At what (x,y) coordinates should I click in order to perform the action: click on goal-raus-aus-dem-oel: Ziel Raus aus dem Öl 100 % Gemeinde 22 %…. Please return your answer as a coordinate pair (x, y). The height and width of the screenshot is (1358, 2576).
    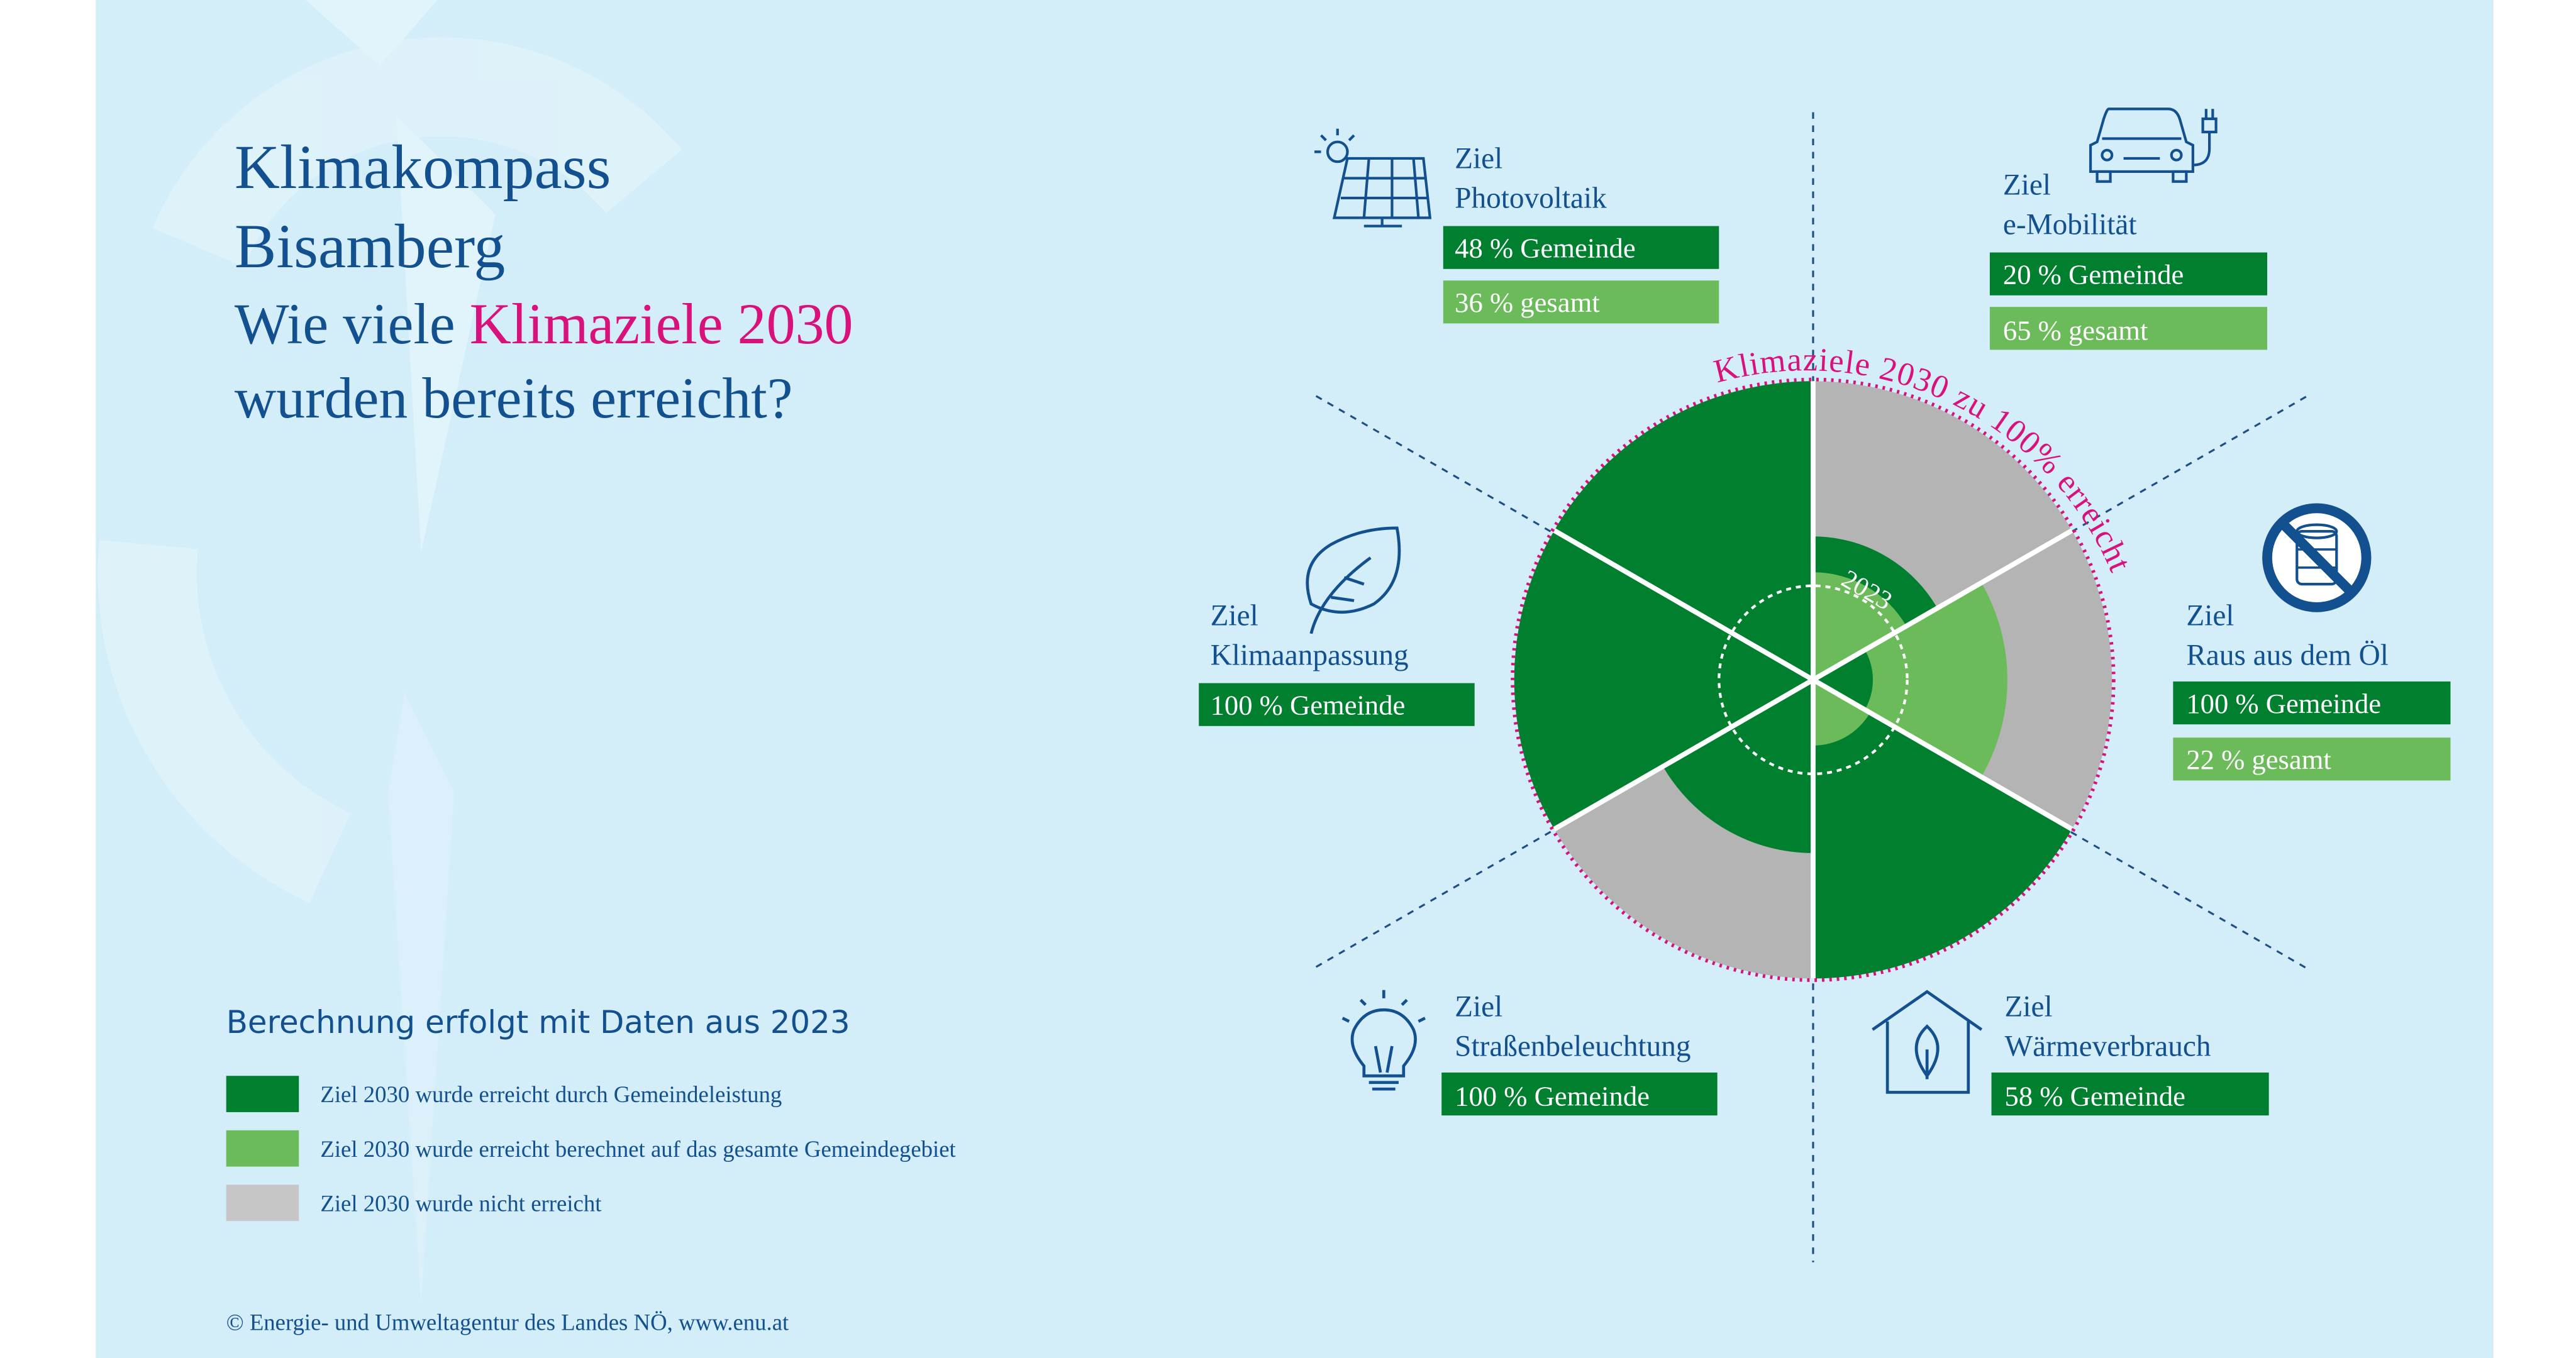
    Looking at the image, I should click on (2312, 642).